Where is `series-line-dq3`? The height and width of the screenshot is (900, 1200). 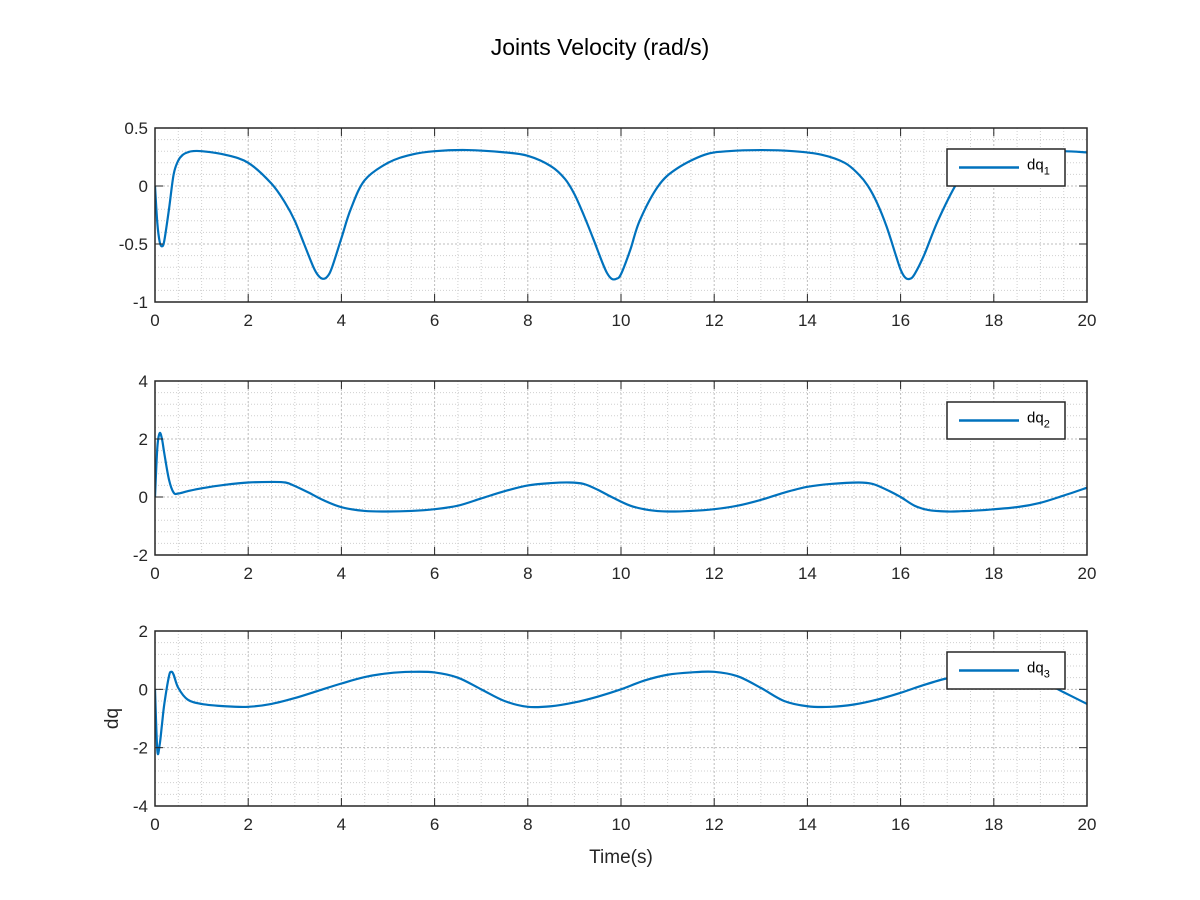
series-line-dq3 is located at coordinates (621, 713).